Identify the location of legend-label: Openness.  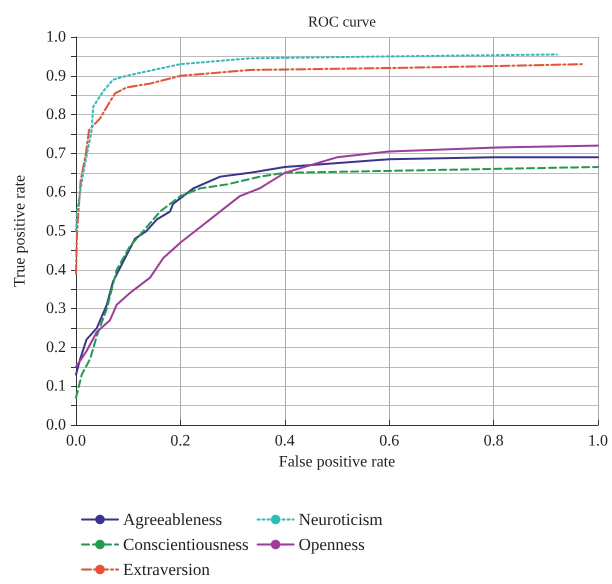
(331, 544).